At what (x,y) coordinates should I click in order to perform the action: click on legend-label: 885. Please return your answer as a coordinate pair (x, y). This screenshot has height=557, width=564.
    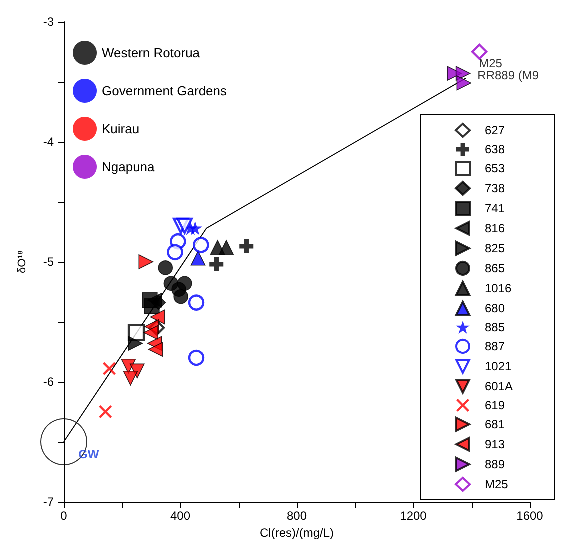
    Looking at the image, I should click on (495, 327).